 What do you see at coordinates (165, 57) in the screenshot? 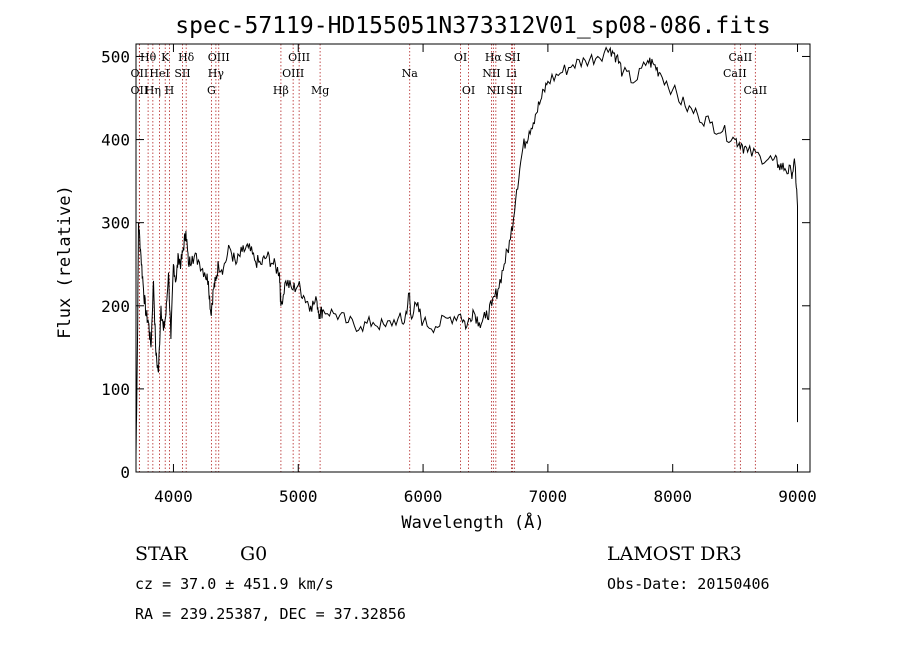
I see `line-label: K` at bounding box center [165, 57].